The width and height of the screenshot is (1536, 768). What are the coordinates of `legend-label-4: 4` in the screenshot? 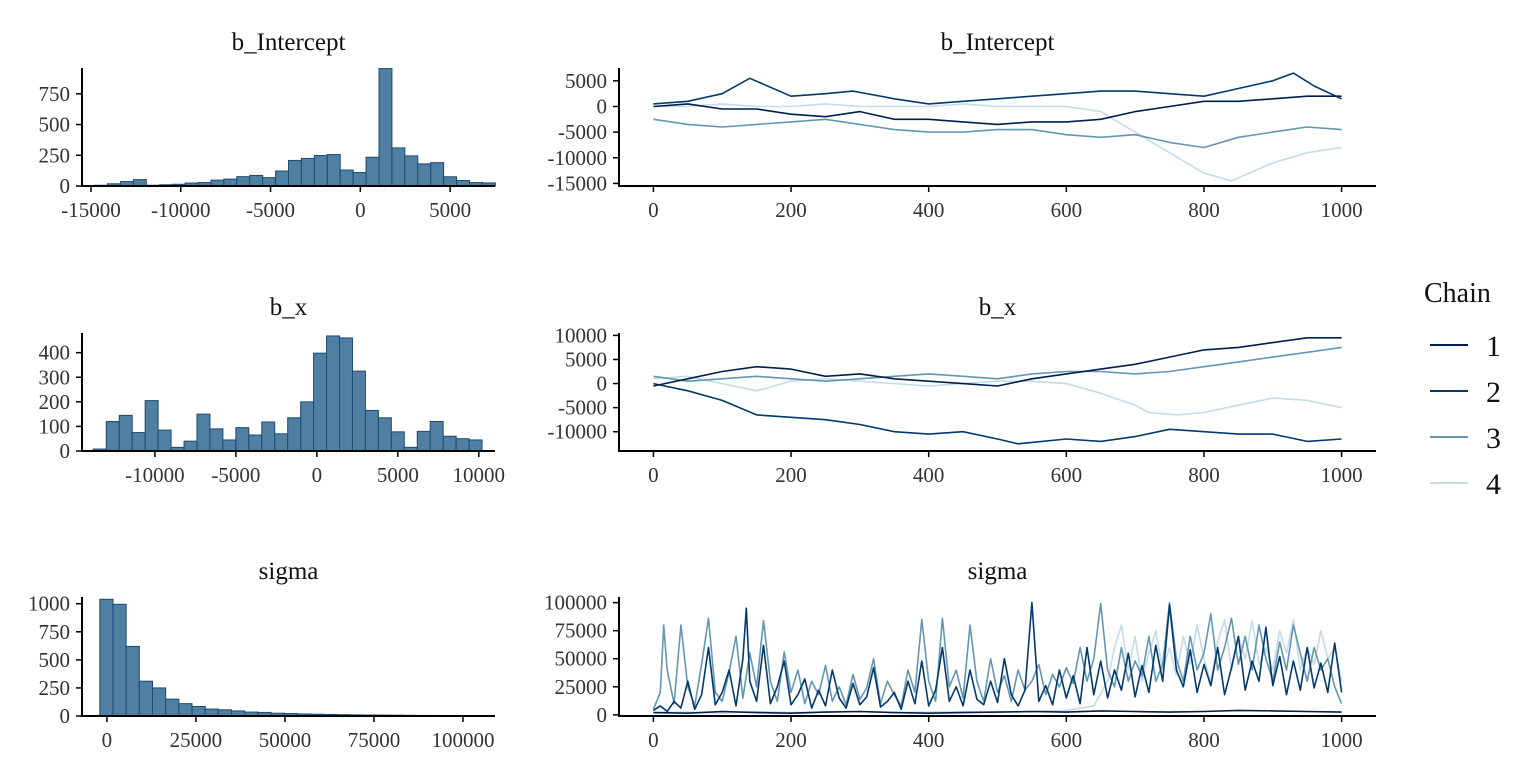 It's located at (1493, 484).